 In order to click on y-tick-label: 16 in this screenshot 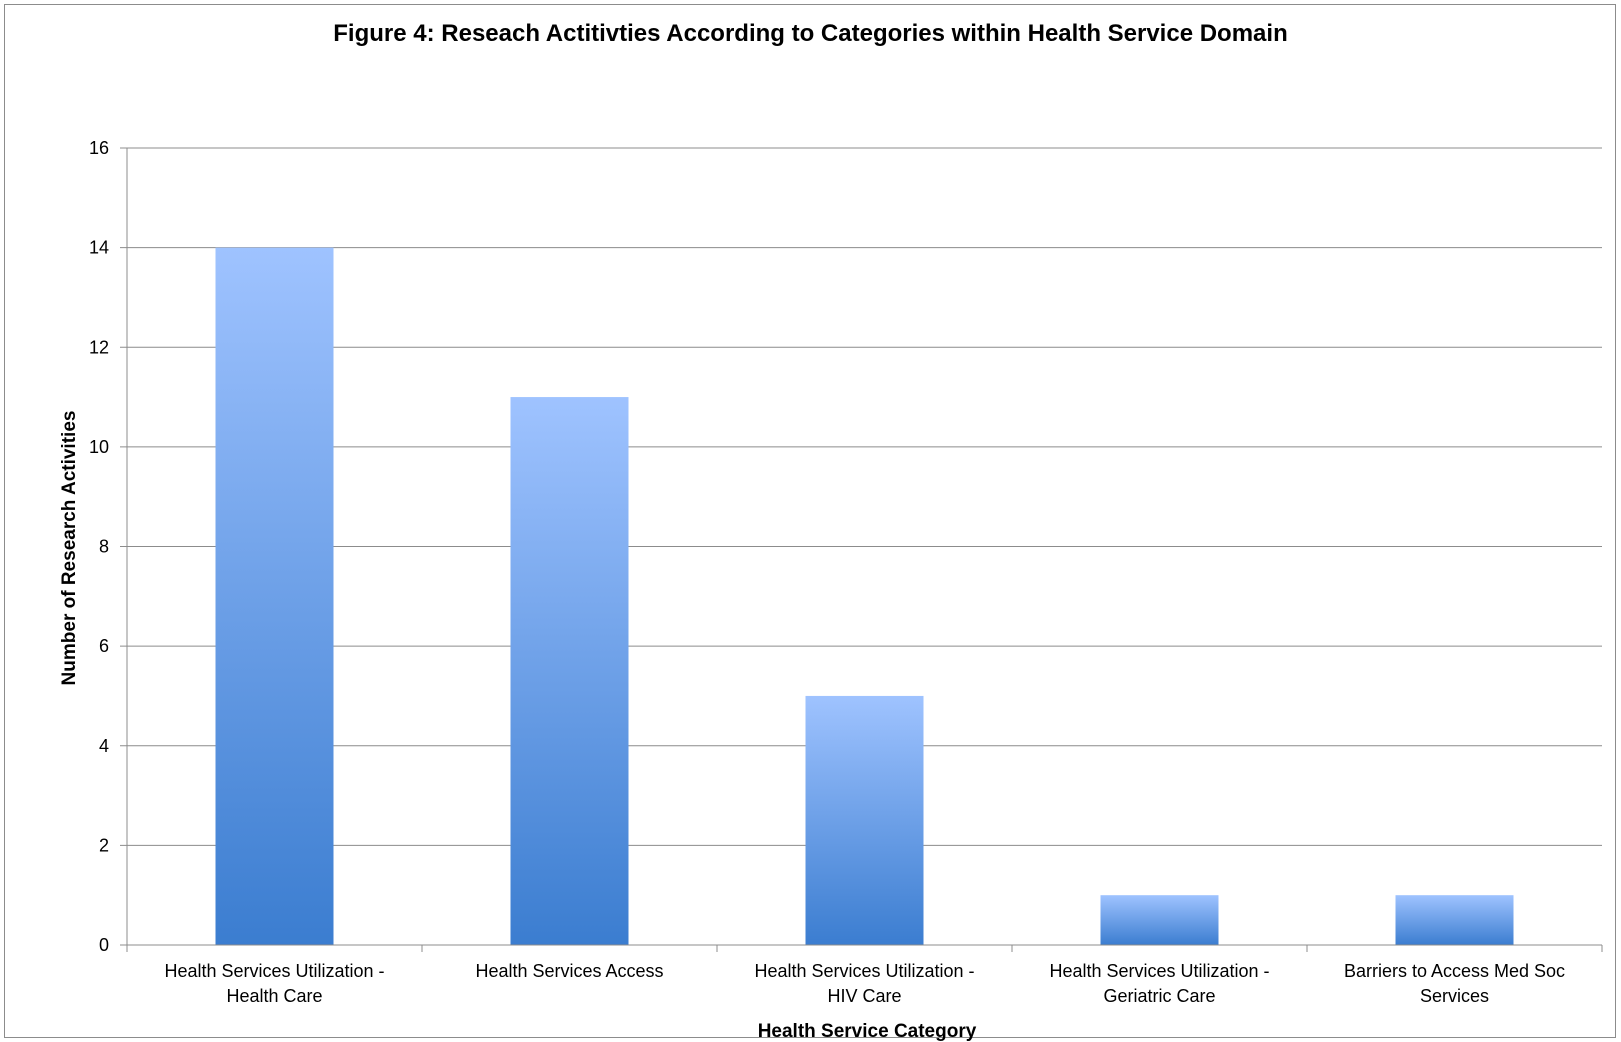, I will do `click(99, 148)`.